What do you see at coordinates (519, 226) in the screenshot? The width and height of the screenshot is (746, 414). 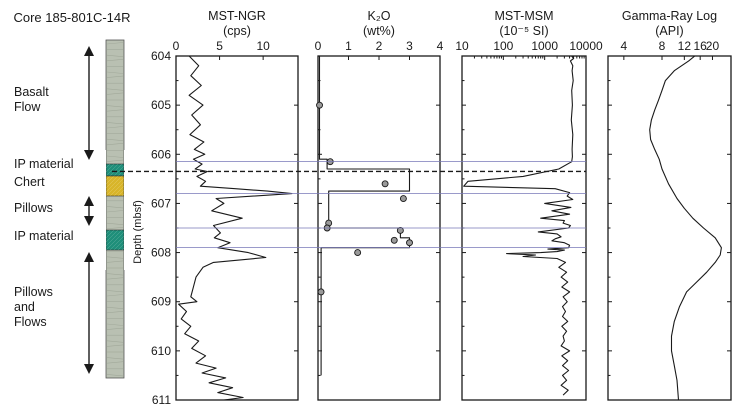 I see `panel-msm-curve` at bounding box center [519, 226].